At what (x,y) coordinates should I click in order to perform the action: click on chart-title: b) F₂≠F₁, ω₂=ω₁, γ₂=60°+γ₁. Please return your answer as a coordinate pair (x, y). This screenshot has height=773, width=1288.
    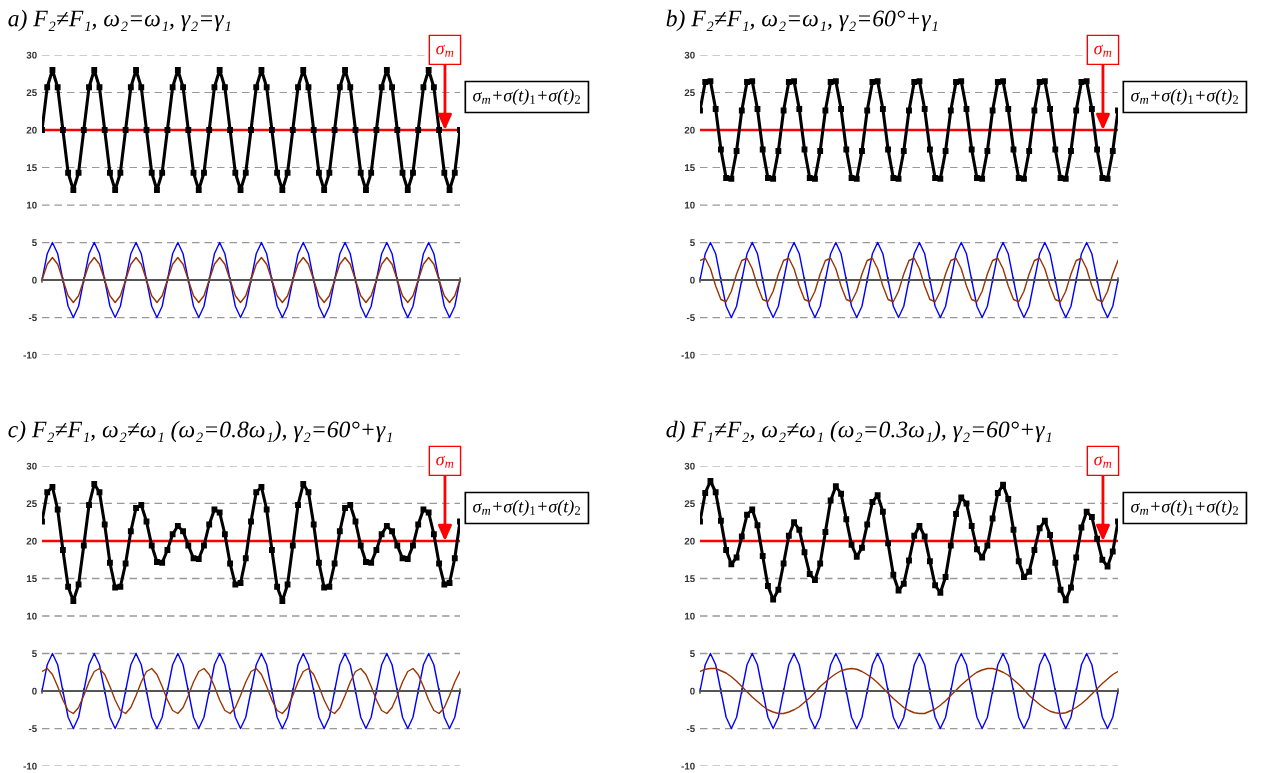
    Looking at the image, I should click on (802, 20).